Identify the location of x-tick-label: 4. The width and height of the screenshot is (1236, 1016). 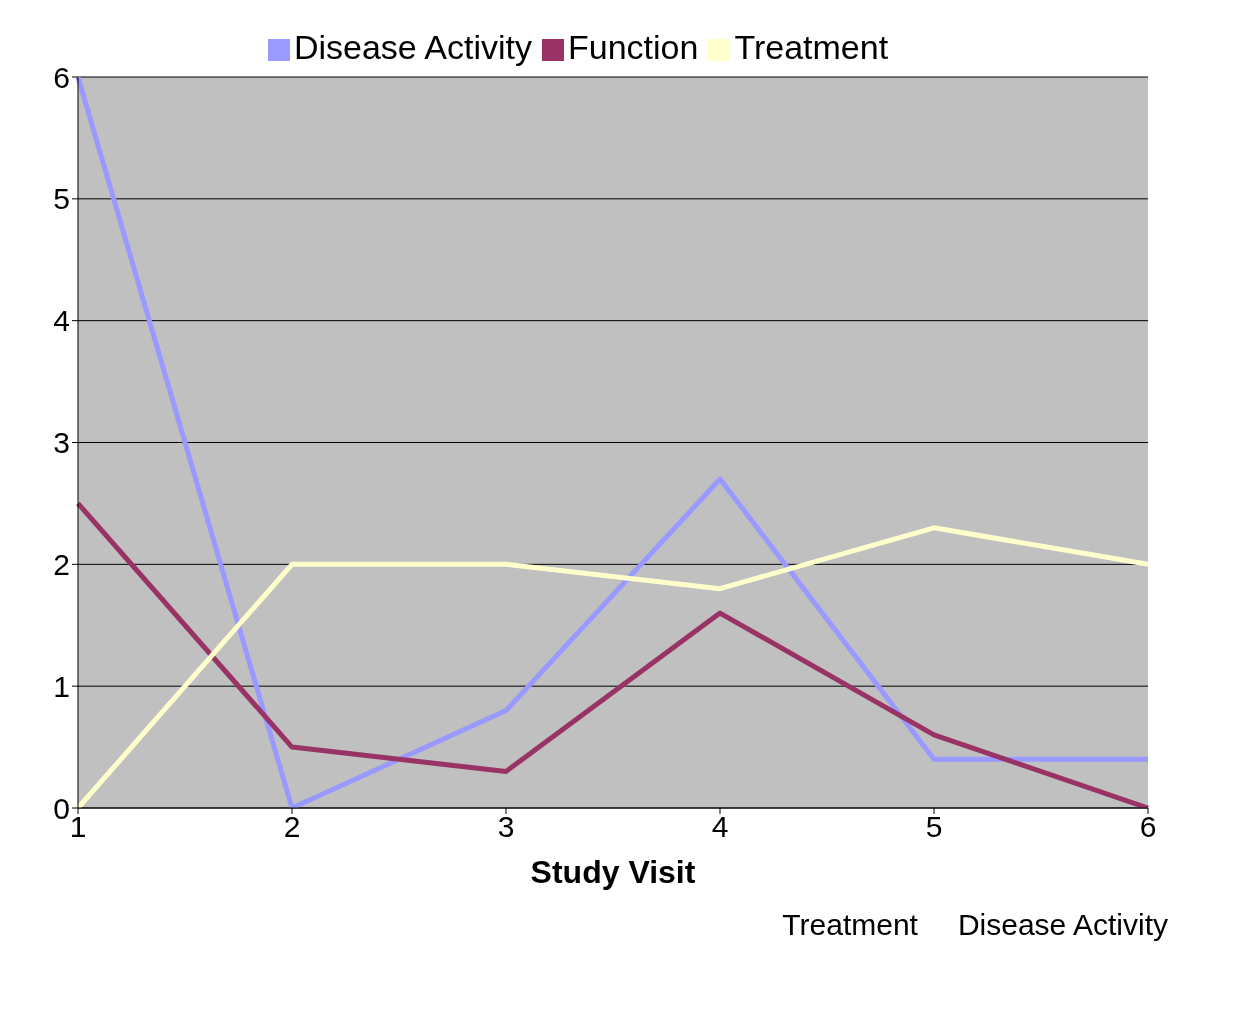
(720, 827).